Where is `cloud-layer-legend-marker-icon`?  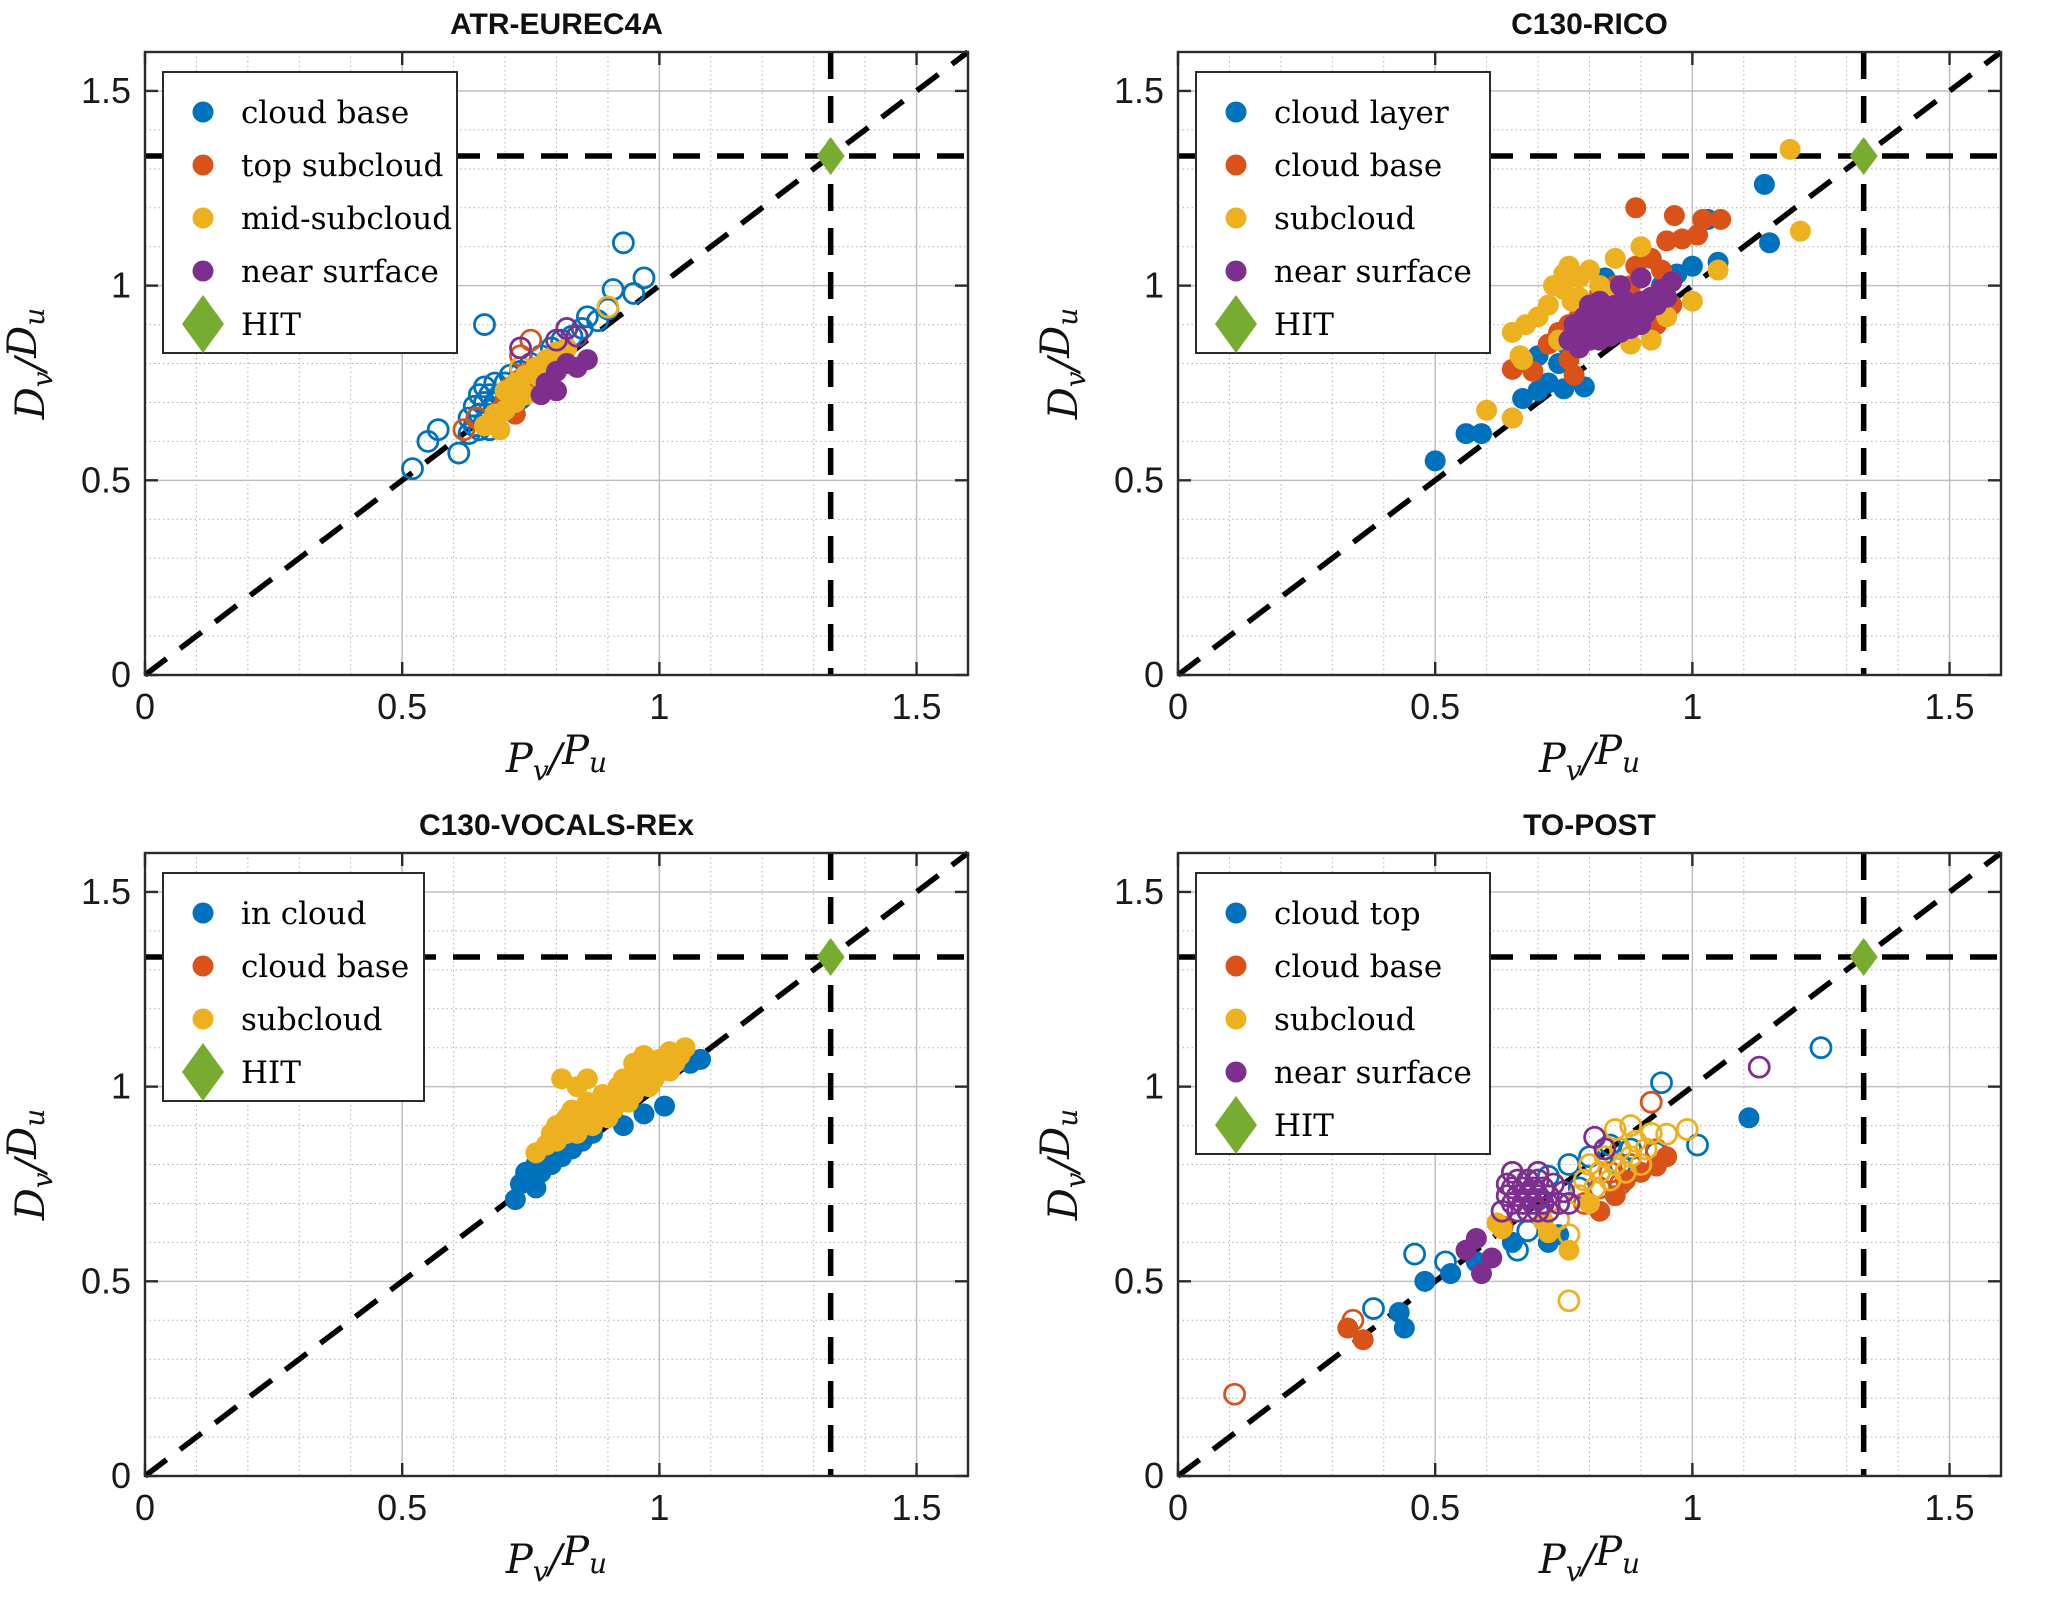
cloud-layer-legend-marker-icon is located at coordinates (1236, 112).